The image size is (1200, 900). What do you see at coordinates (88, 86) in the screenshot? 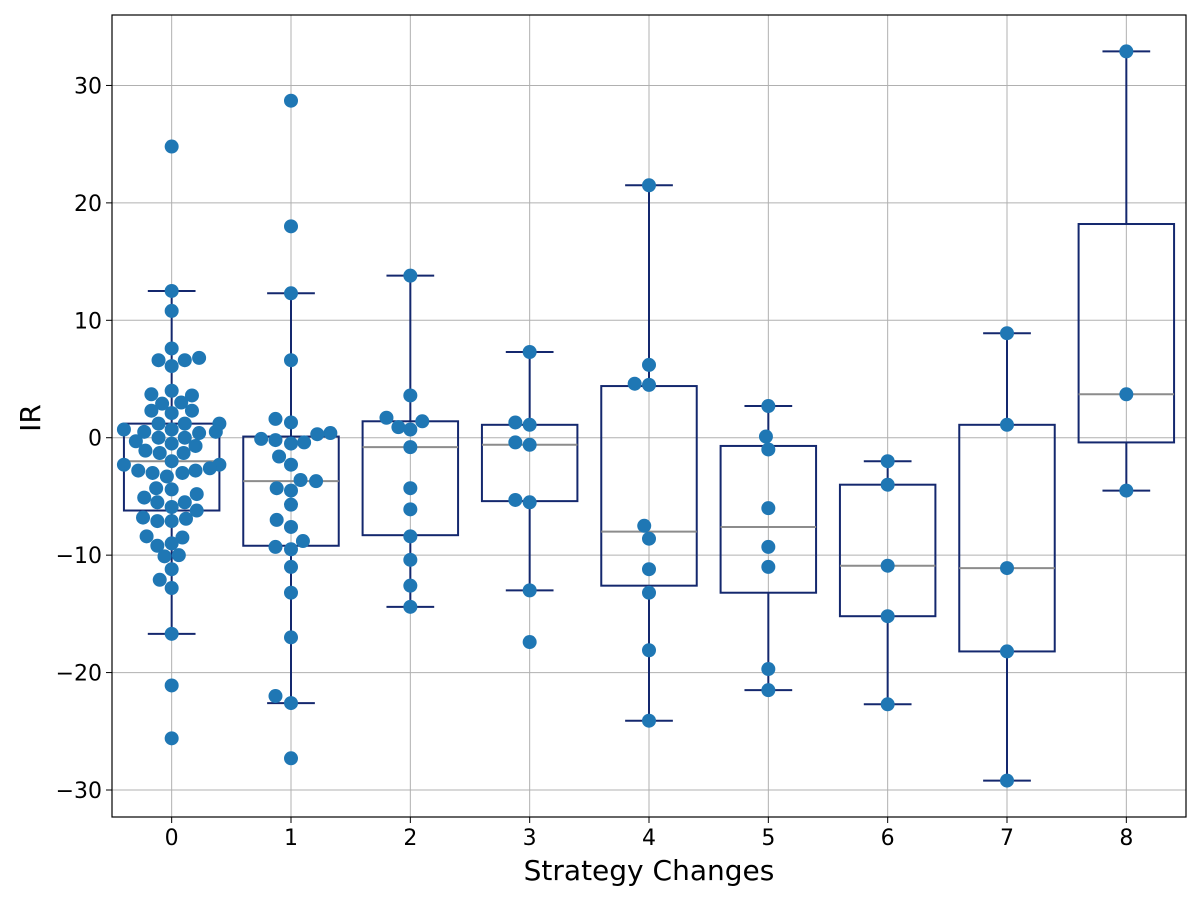
I see `y-tick-label: 30` at bounding box center [88, 86].